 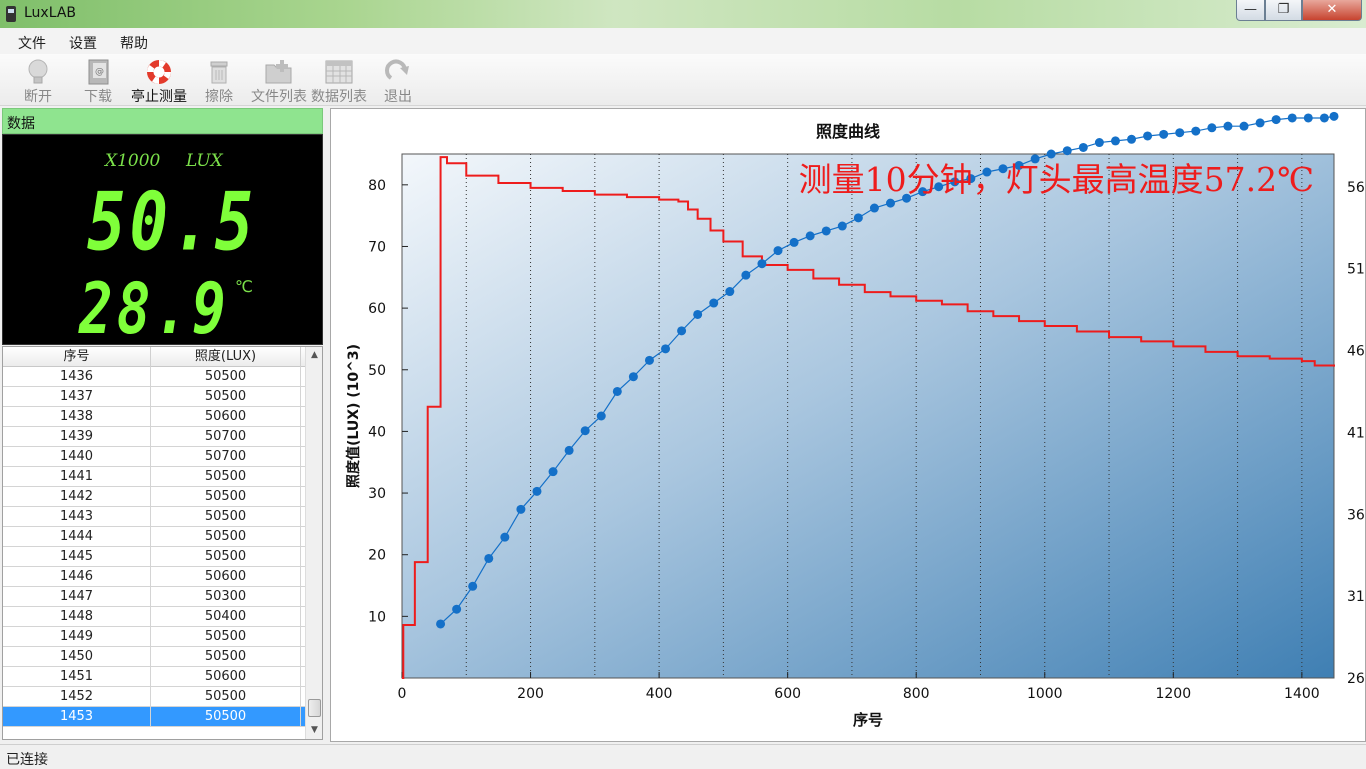 What do you see at coordinates (162, 121) in the screenshot?
I see `data-panel-header: 数据` at bounding box center [162, 121].